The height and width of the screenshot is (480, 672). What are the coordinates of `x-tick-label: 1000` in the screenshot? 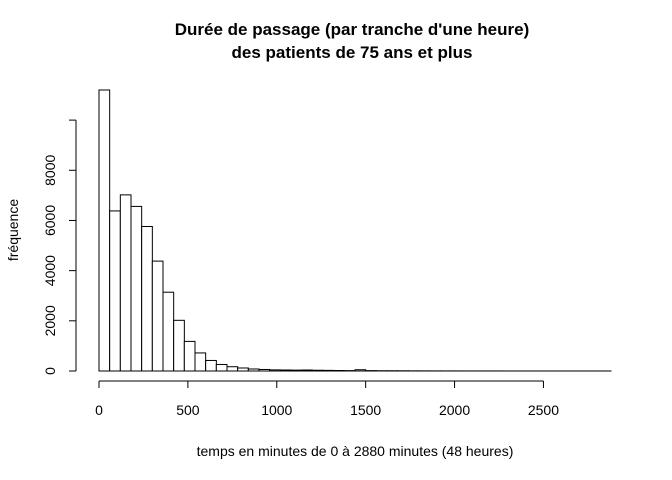 It's located at (276, 410).